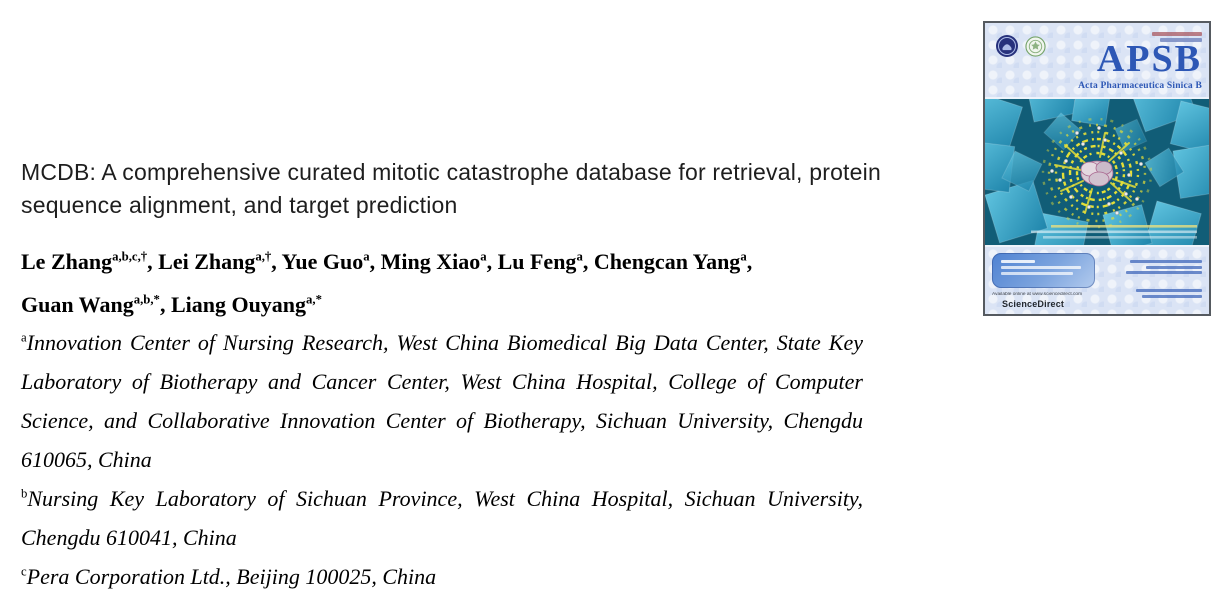 This screenshot has height=605, width=1232. Describe the element at coordinates (1169, 293) in the screenshot. I see `doi-text-lines` at that location.